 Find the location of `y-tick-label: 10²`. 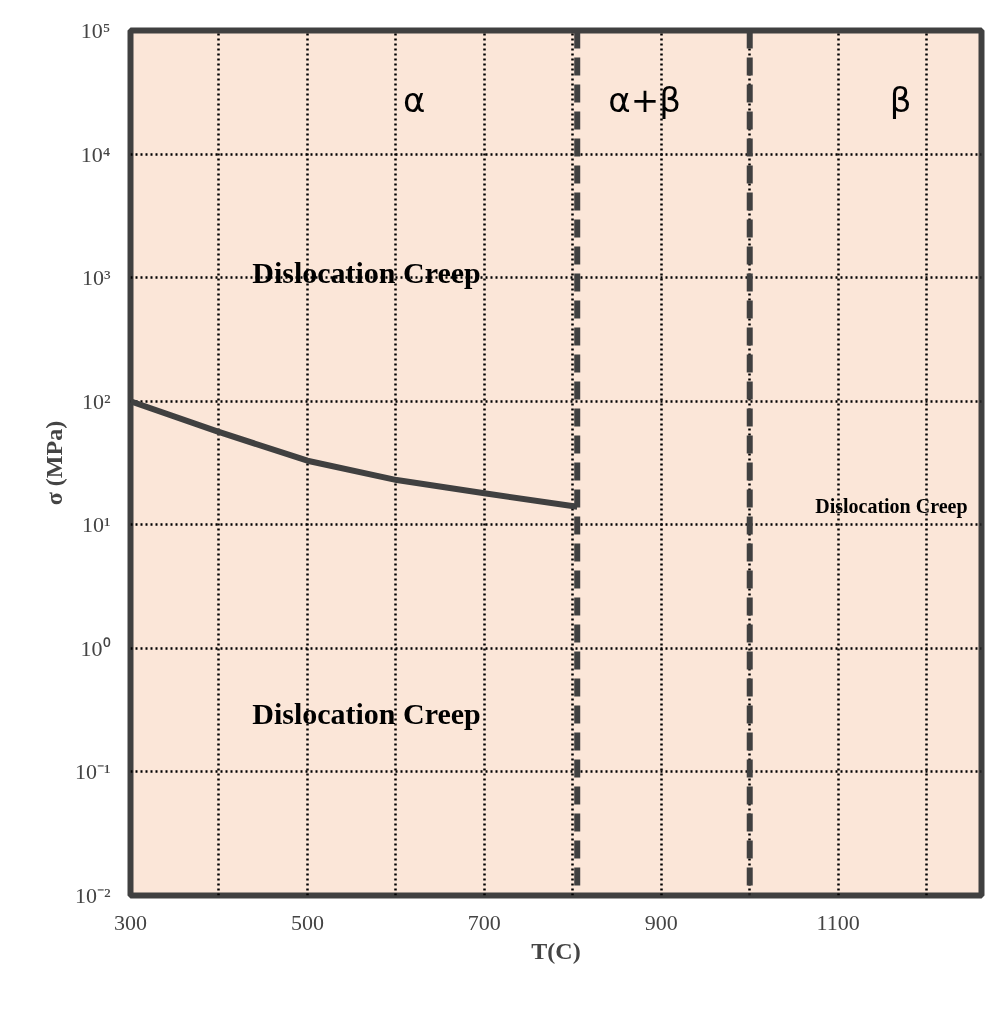

y-tick-label: 10² is located at coordinates (96, 401).